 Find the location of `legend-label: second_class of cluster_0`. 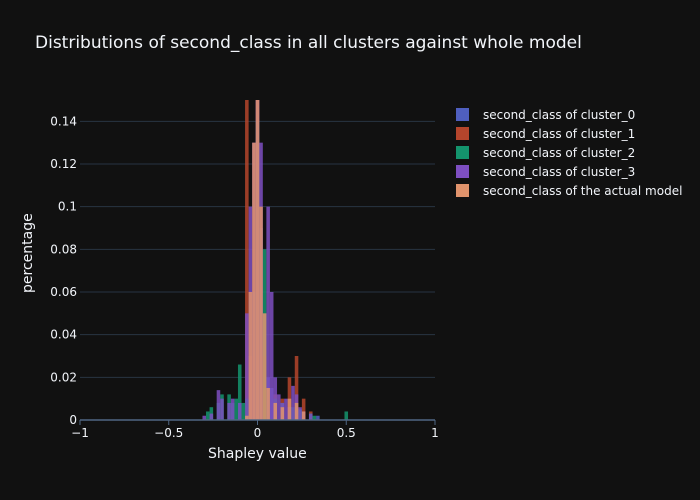

legend-label: second_class of cluster_0 is located at coordinates (559, 114).